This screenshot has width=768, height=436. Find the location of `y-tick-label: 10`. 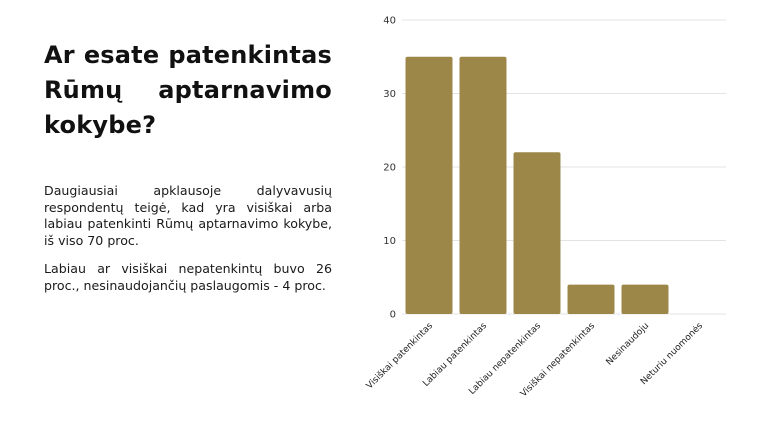

y-tick-label: 10 is located at coordinates (389, 241).